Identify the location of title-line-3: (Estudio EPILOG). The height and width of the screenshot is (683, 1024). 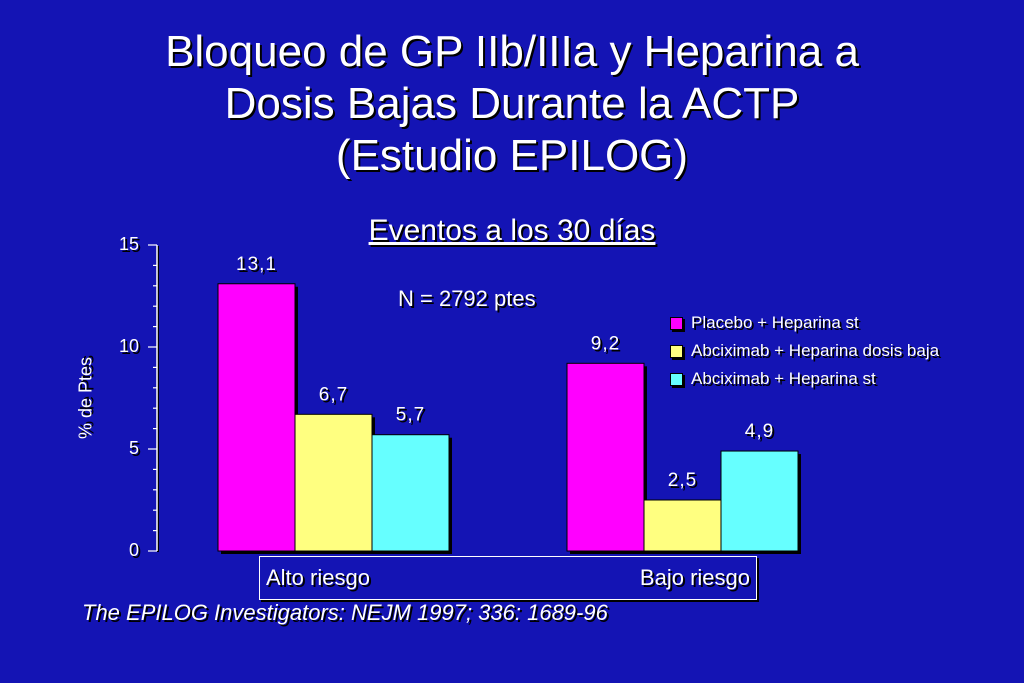
(512, 155).